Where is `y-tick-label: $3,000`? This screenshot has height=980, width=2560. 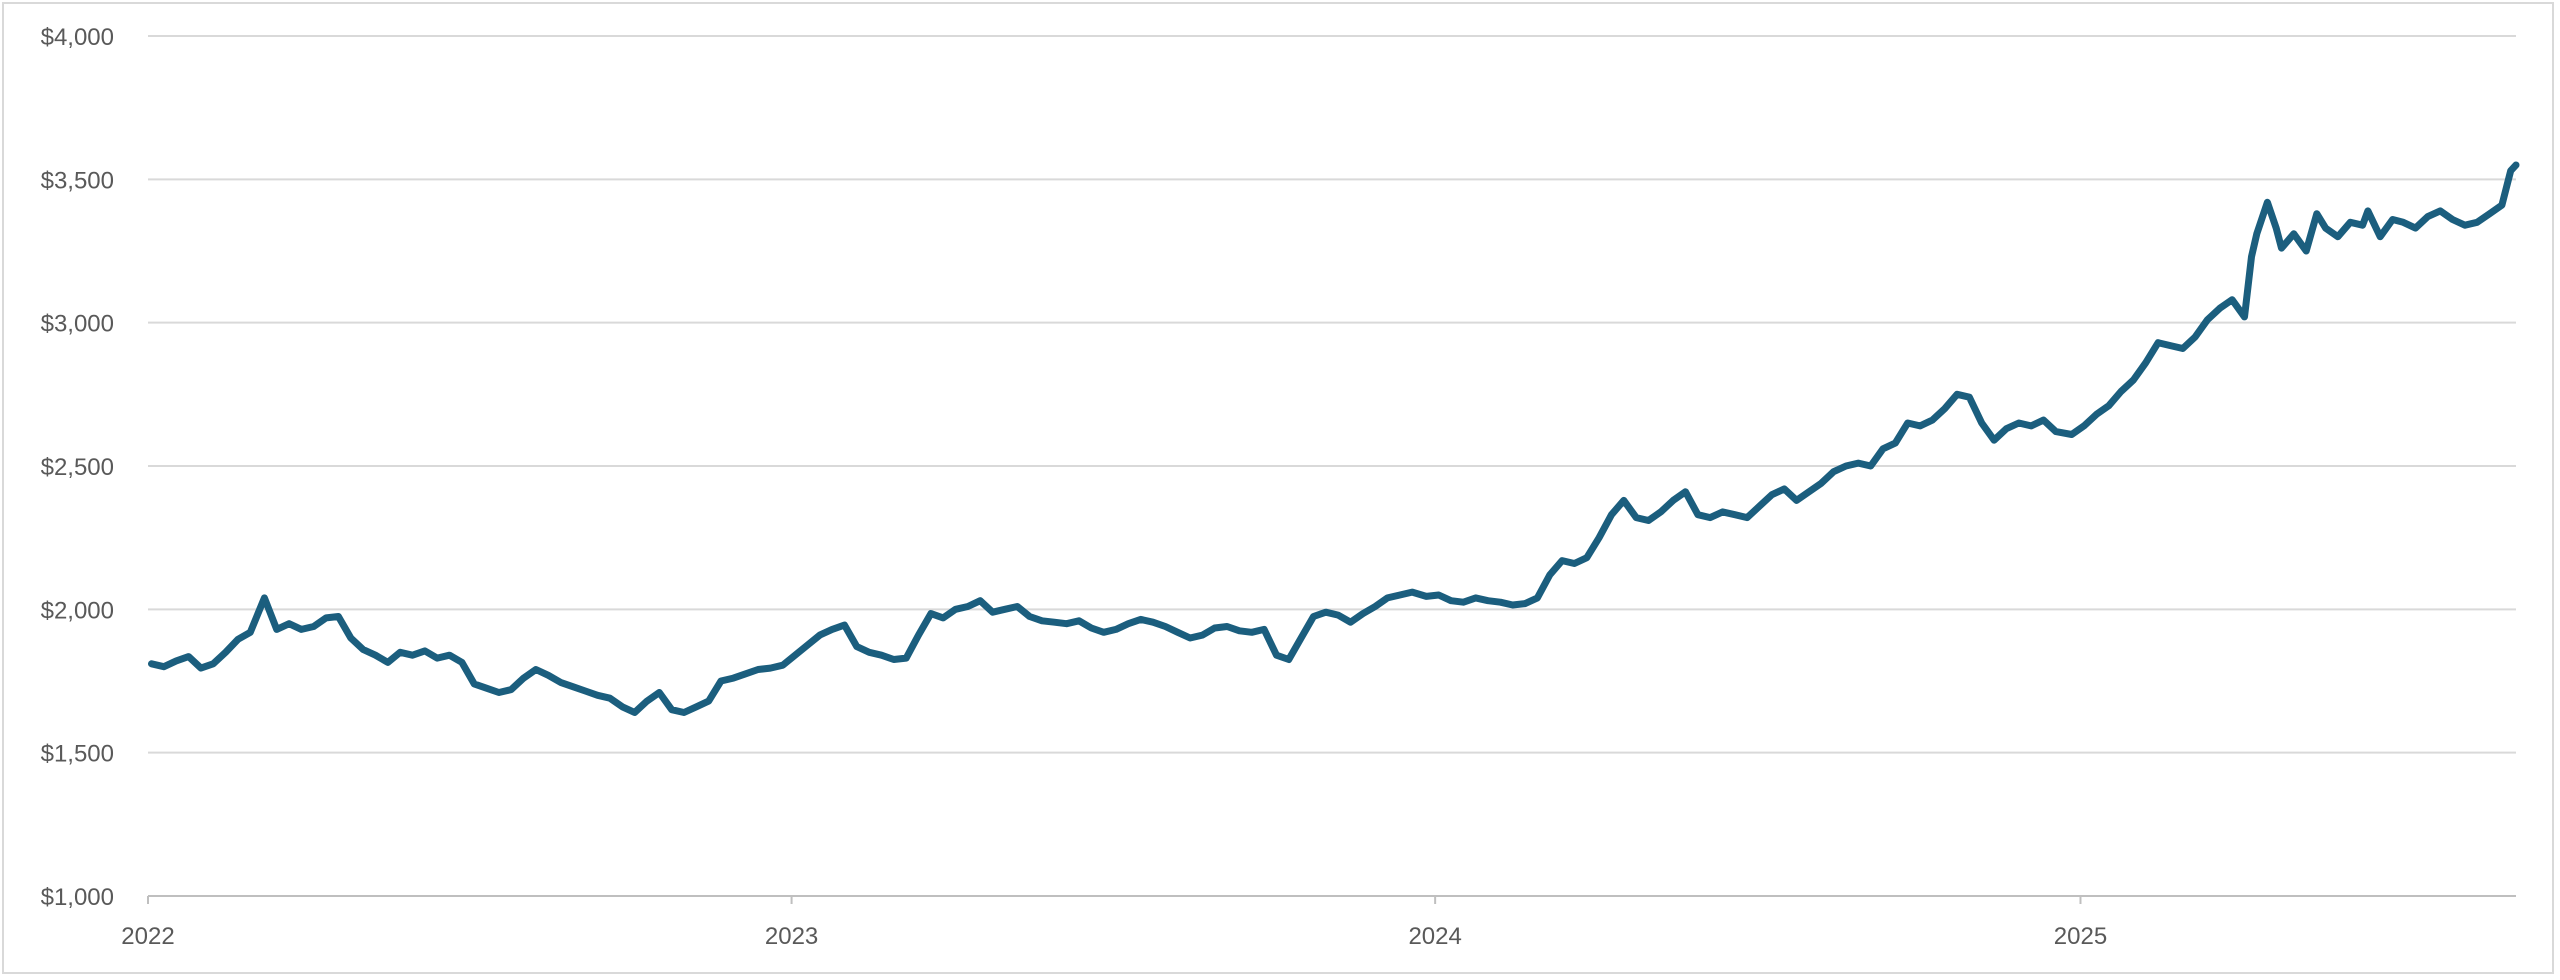 y-tick-label: $3,000 is located at coordinates (77, 324).